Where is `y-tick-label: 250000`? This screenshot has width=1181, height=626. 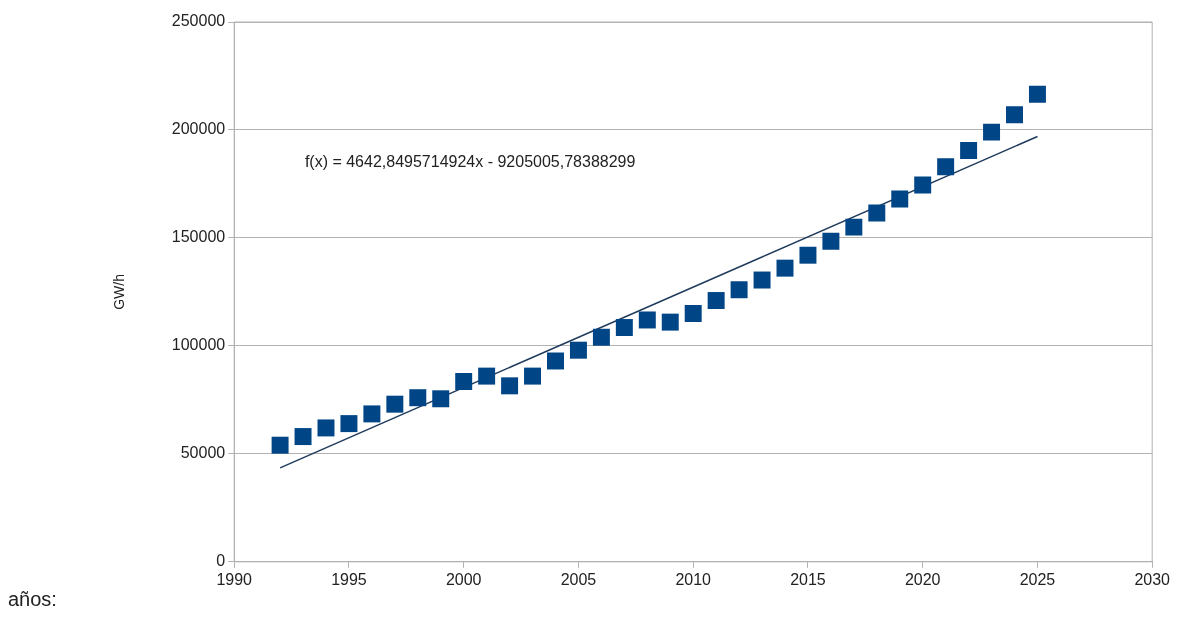
y-tick-label: 250000 is located at coordinates (198, 21).